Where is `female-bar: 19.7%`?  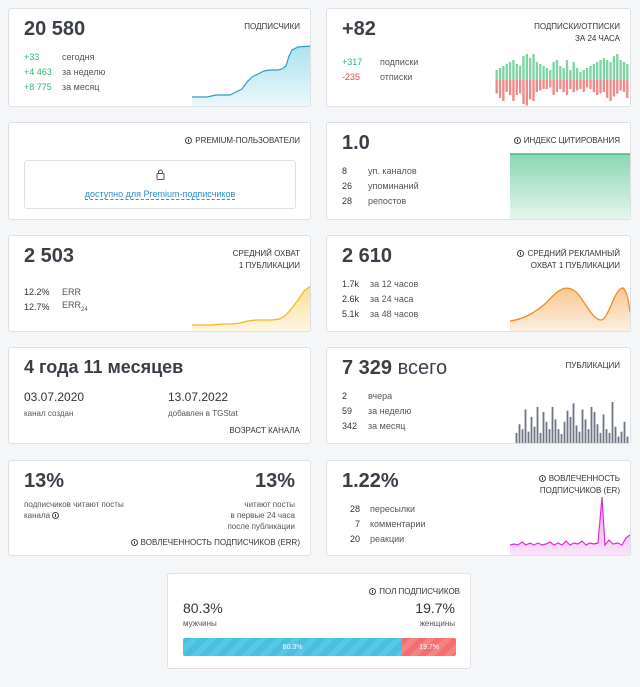 female-bar: 19.7% is located at coordinates (429, 647).